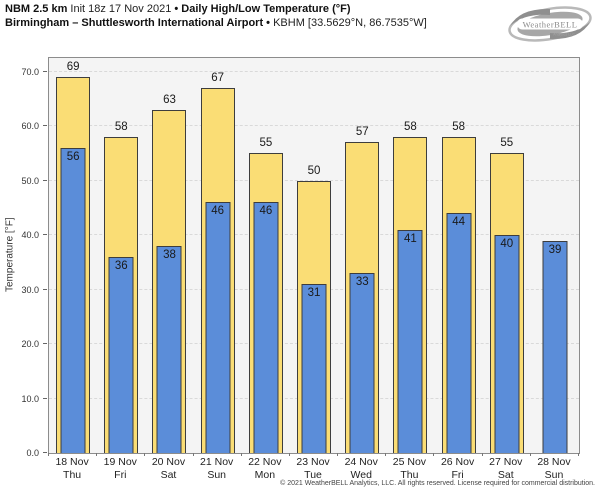 The image size is (600, 493). Describe the element at coordinates (30, 344) in the screenshot. I see `y-tick-label: 20.0` at that location.